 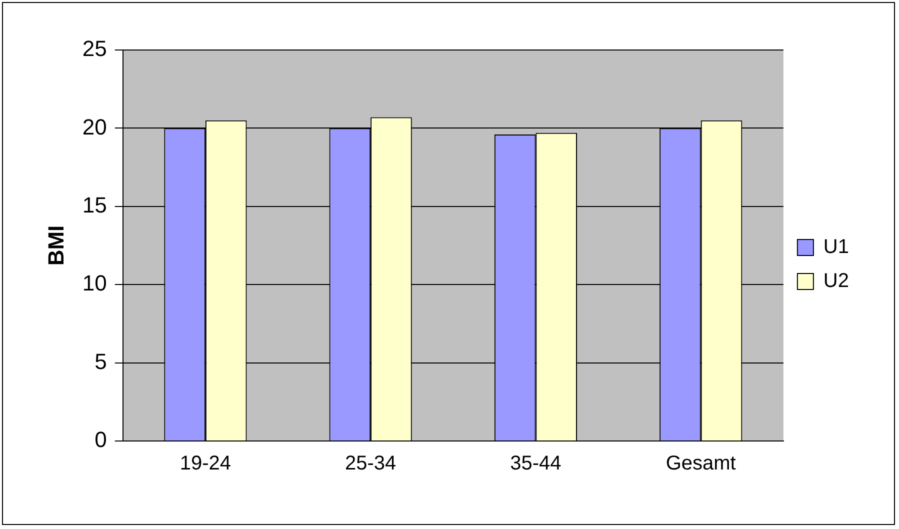 I want to click on y-axis-title: BMI, so click(x=55, y=245).